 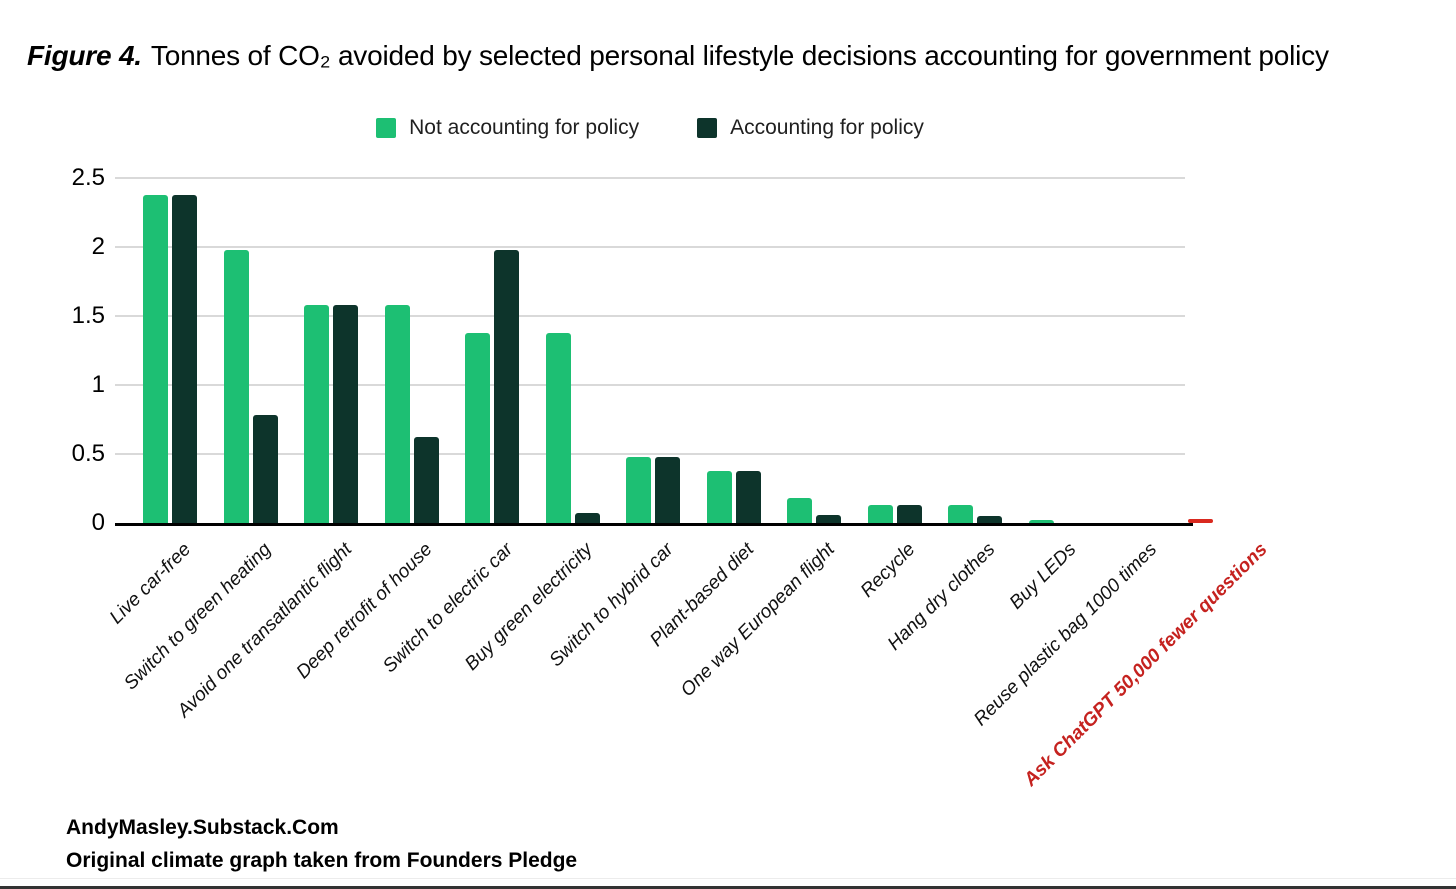 I want to click on legend-item-accounting: Accounting for policy, so click(x=810, y=128).